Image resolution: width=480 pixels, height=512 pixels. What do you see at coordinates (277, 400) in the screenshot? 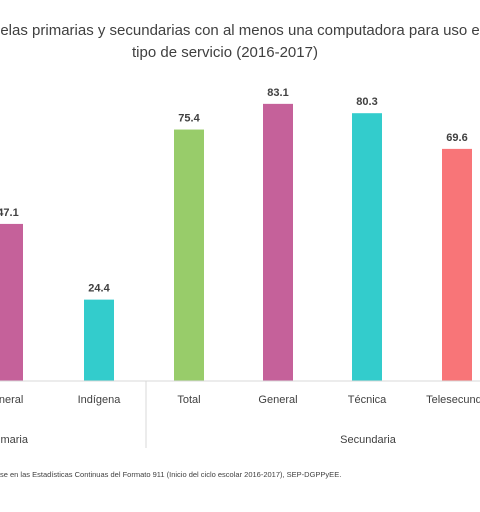
I see `category-label-3: General` at bounding box center [277, 400].